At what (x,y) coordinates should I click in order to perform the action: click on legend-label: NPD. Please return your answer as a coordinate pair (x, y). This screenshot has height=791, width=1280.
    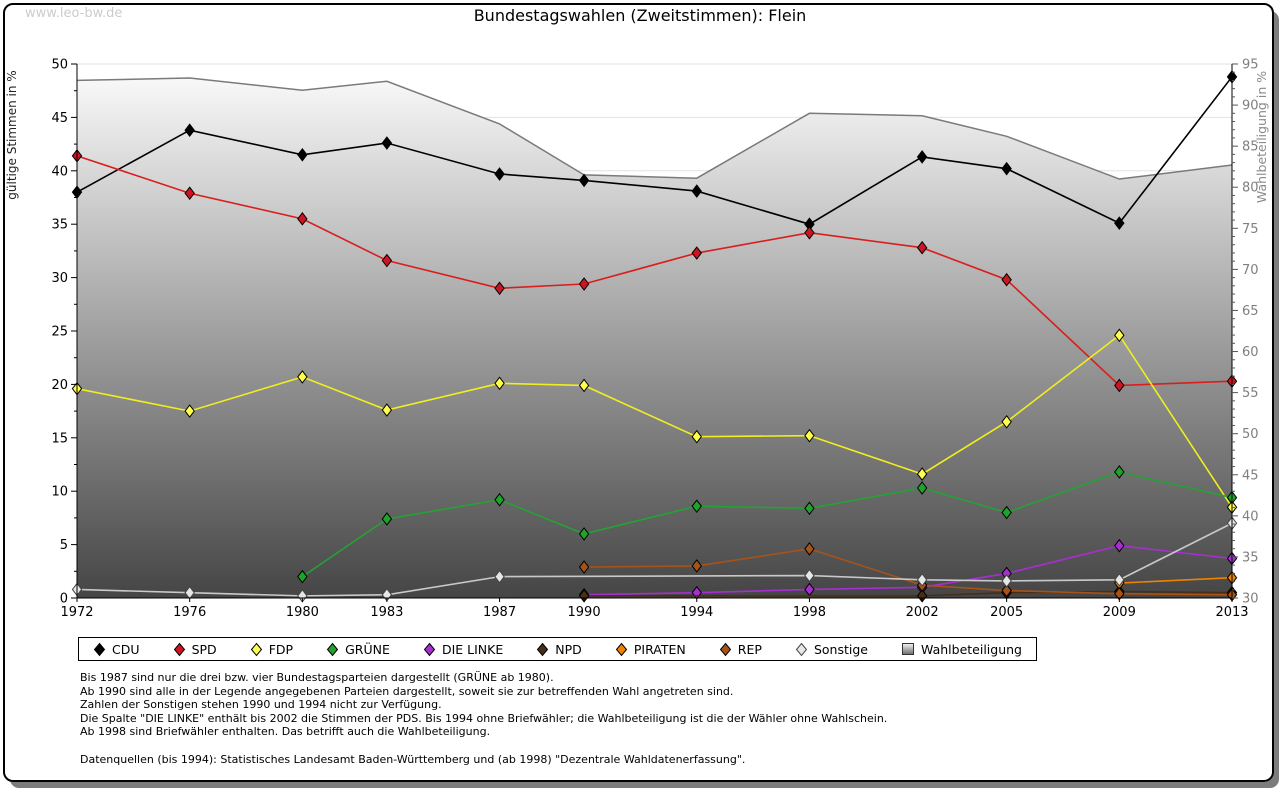
    Looking at the image, I should click on (568, 649).